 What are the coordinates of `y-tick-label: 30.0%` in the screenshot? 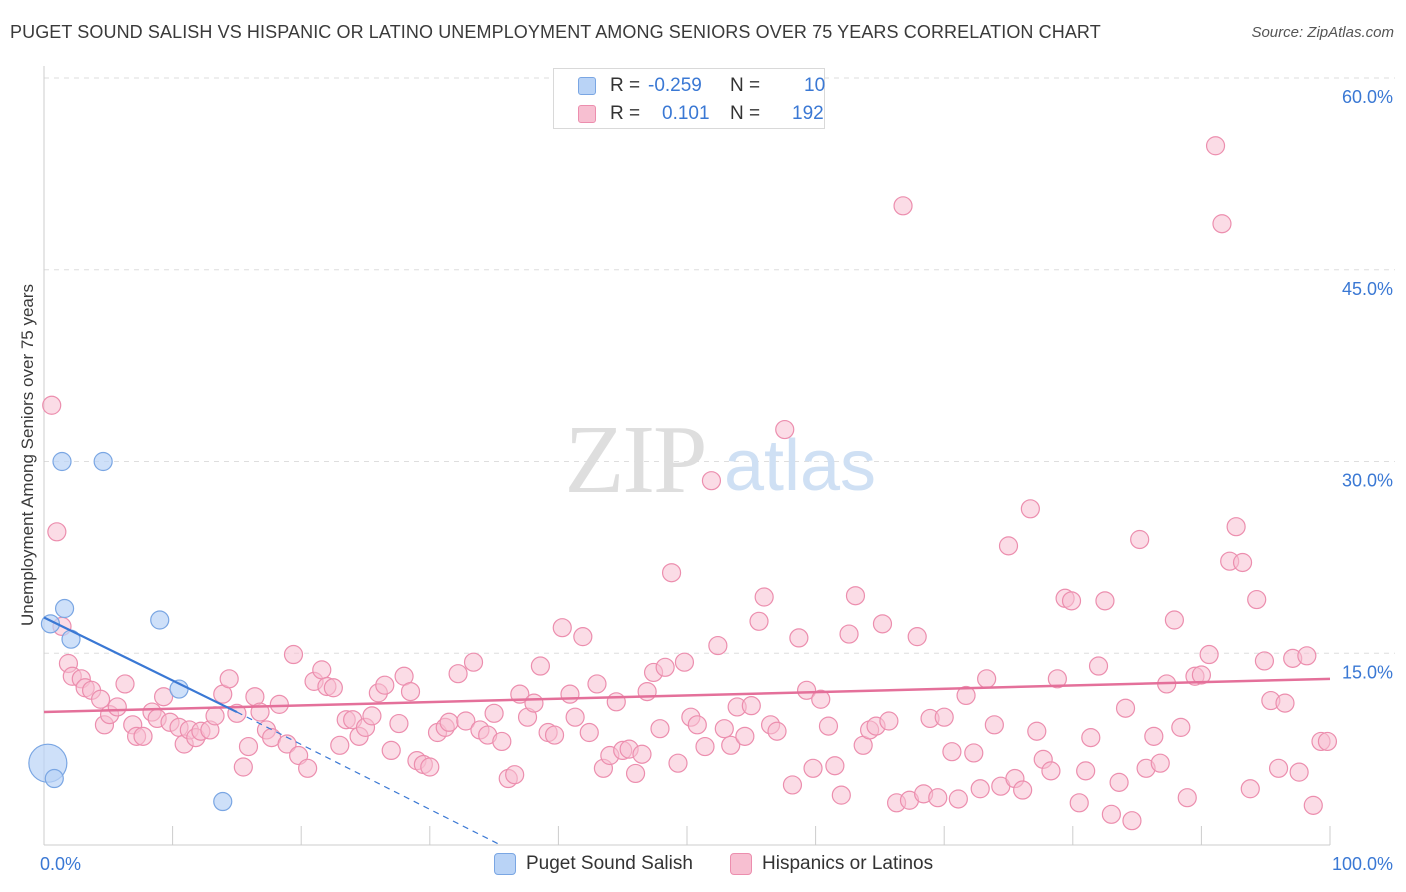 It's located at (1367, 481).